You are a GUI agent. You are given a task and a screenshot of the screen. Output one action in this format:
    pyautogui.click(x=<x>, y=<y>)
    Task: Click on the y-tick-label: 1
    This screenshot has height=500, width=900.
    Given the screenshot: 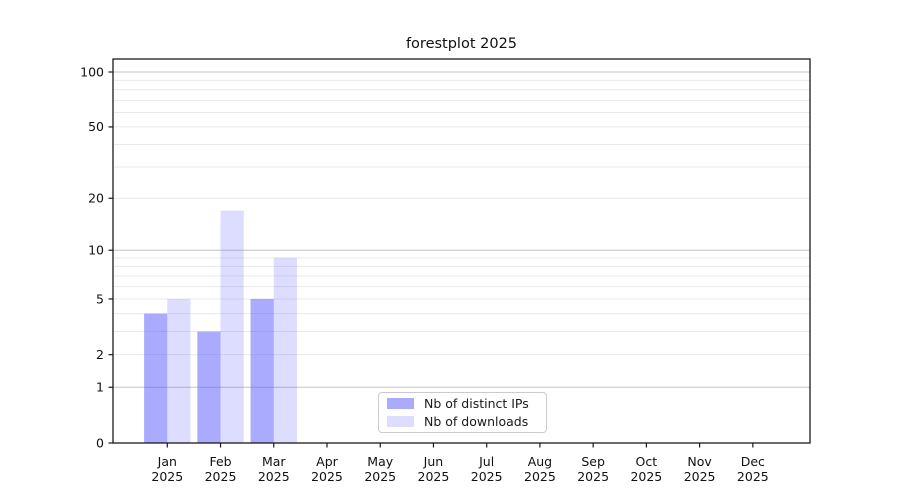 What is the action you would take?
    pyautogui.click(x=100, y=387)
    